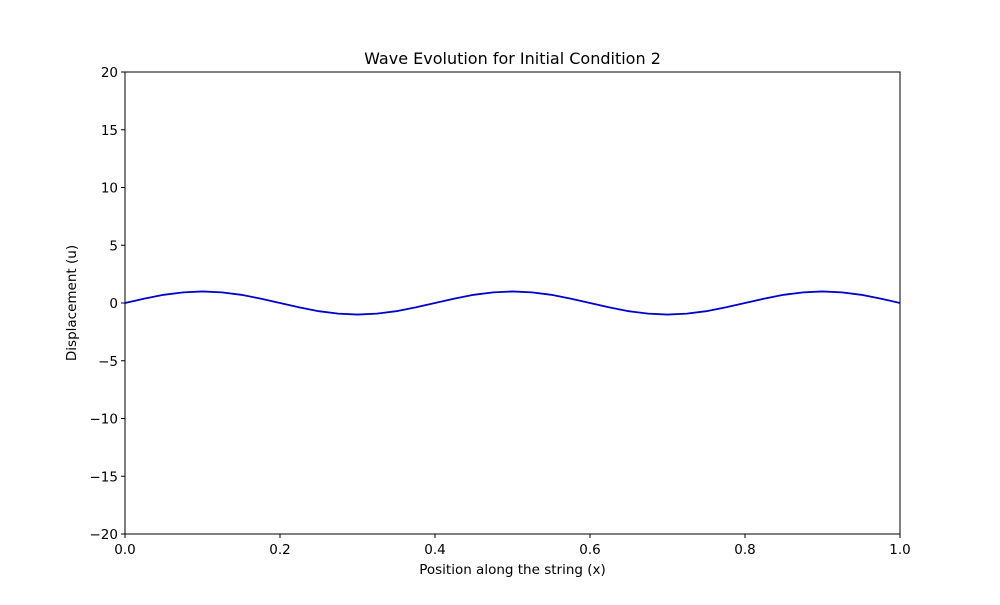 Image resolution: width=1000 pixels, height=605 pixels. I want to click on y-tick-label: −15, so click(104, 477).